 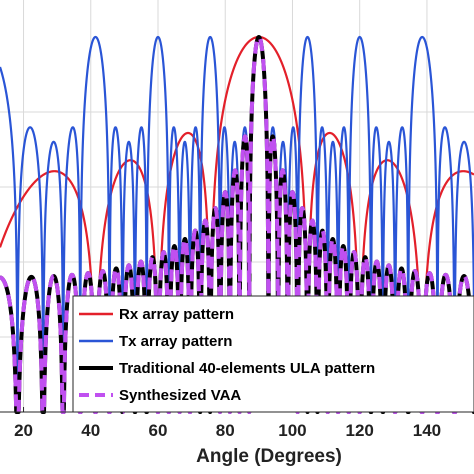 I want to click on x-tick-label: 20, so click(x=23, y=430).